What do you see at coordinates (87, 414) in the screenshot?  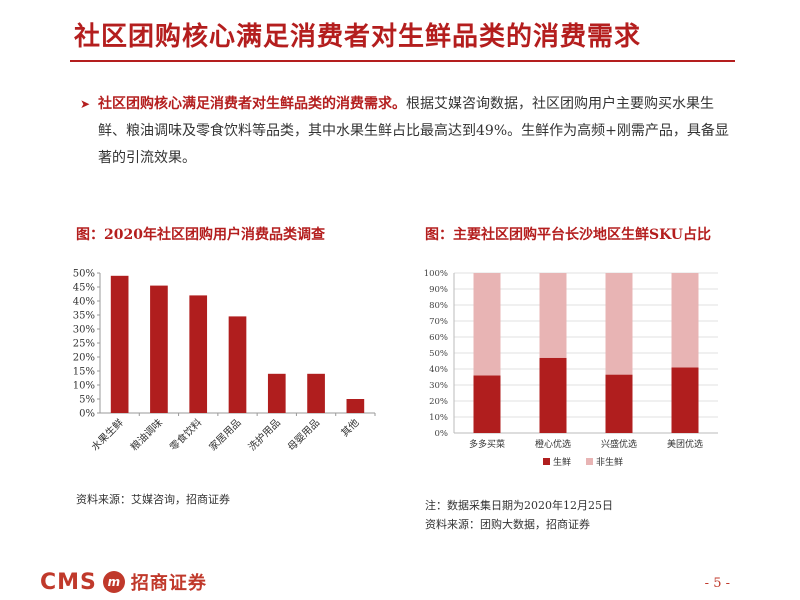 I see `left-y-tick-label: 0%` at bounding box center [87, 414].